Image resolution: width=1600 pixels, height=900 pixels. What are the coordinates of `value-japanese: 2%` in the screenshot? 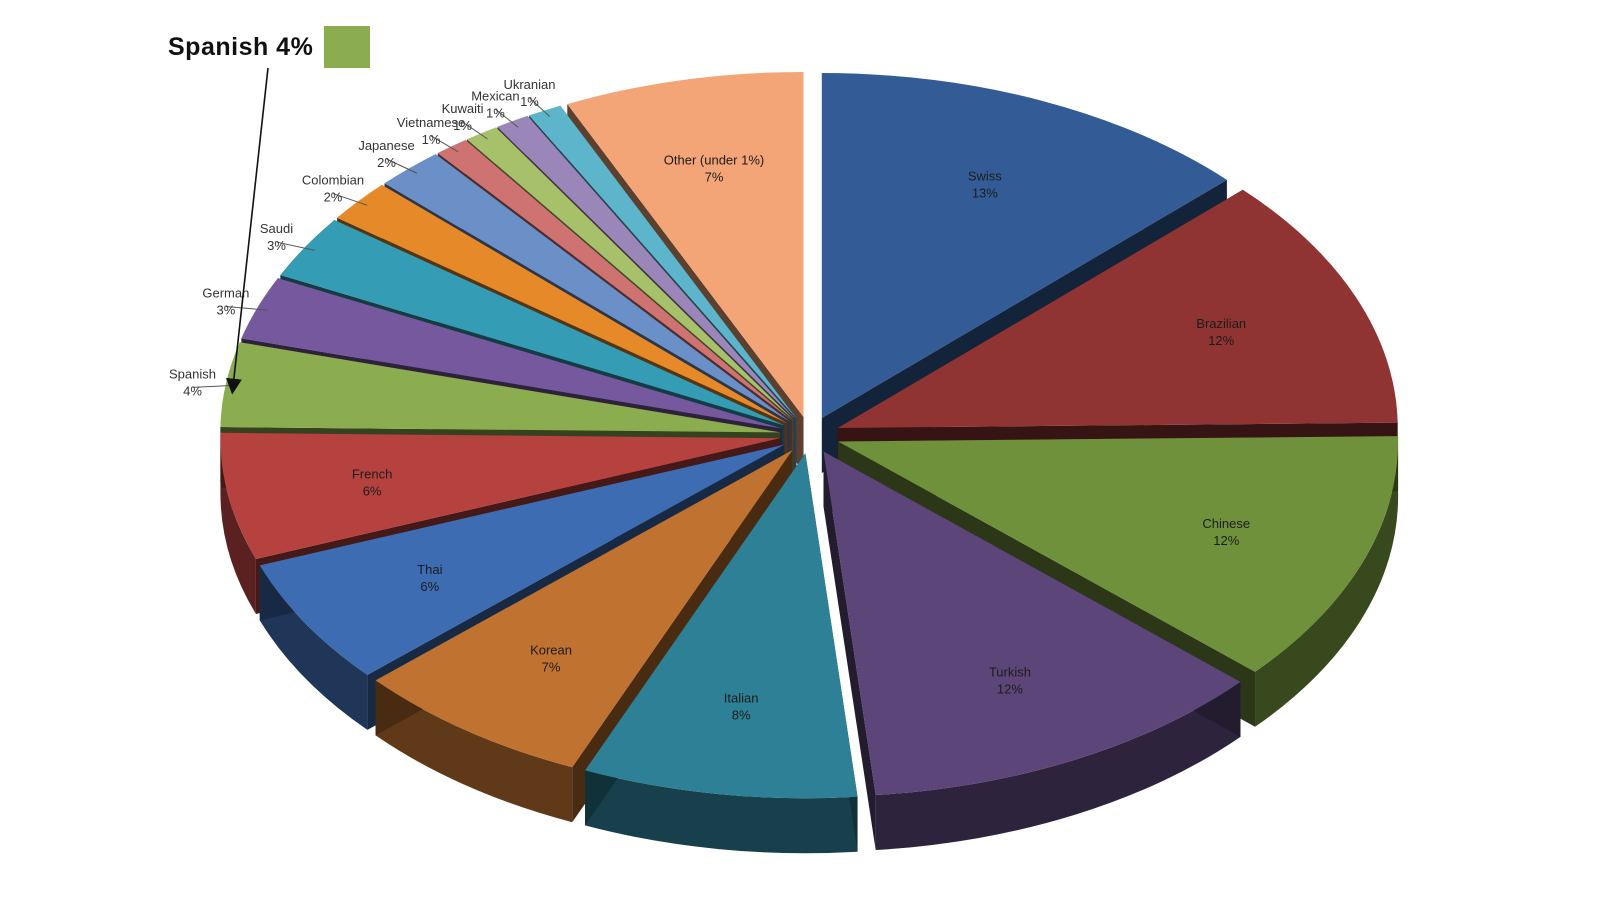 It's located at (386, 162).